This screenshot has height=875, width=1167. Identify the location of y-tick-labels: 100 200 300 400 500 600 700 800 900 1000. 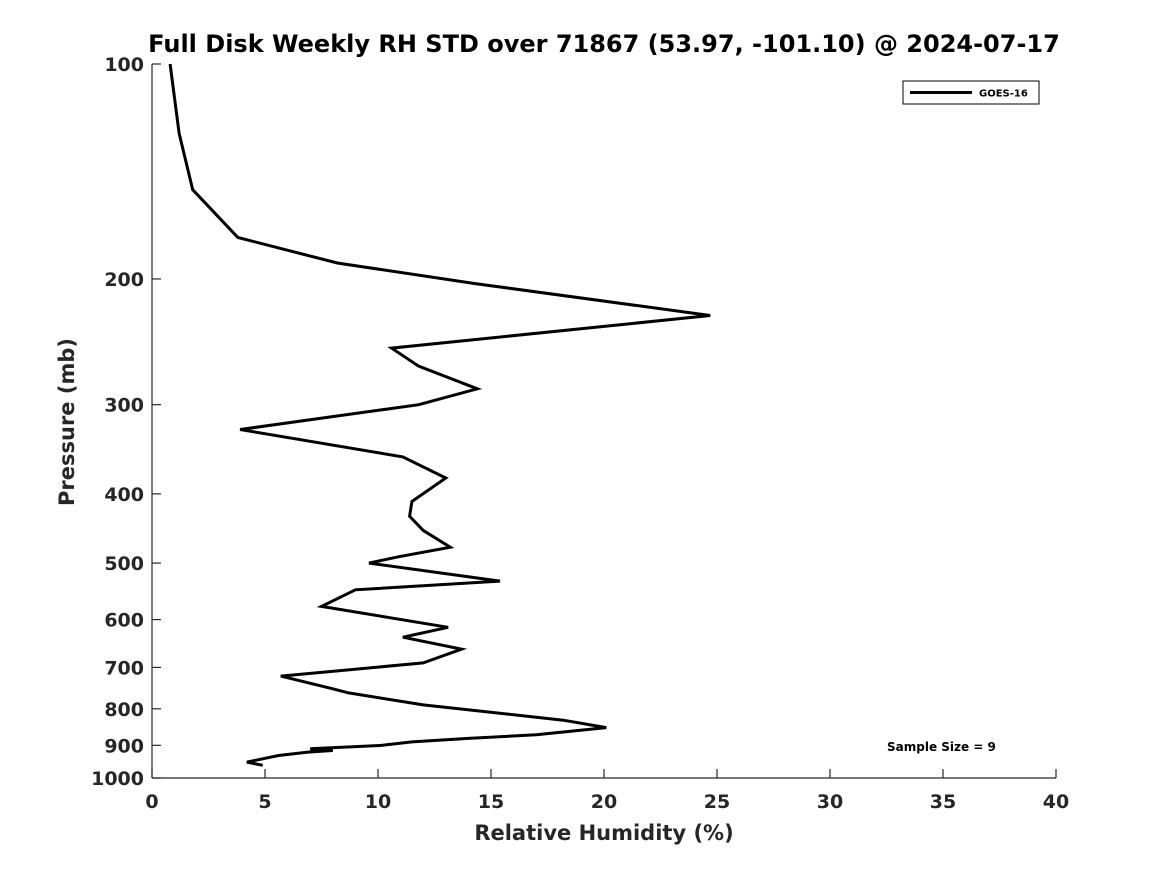
(117, 422).